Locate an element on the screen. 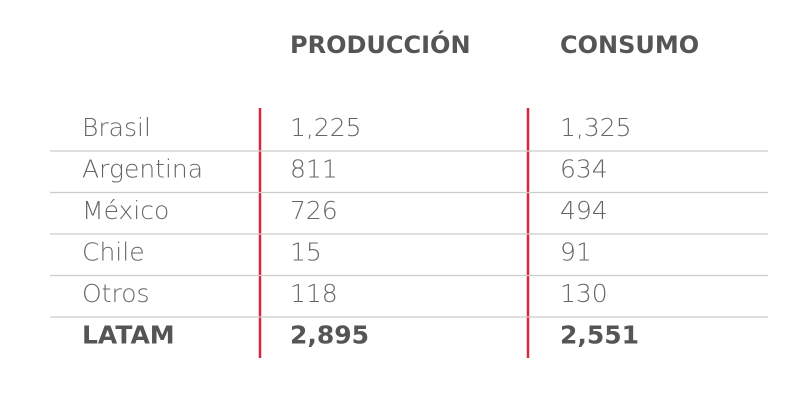 This screenshot has width=800, height=407. cell: 118 is located at coordinates (314, 293).